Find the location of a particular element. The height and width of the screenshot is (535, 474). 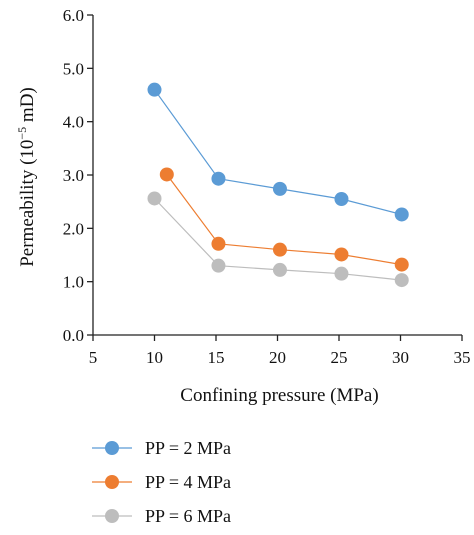

x-tick-label: 15 is located at coordinates (216, 357).